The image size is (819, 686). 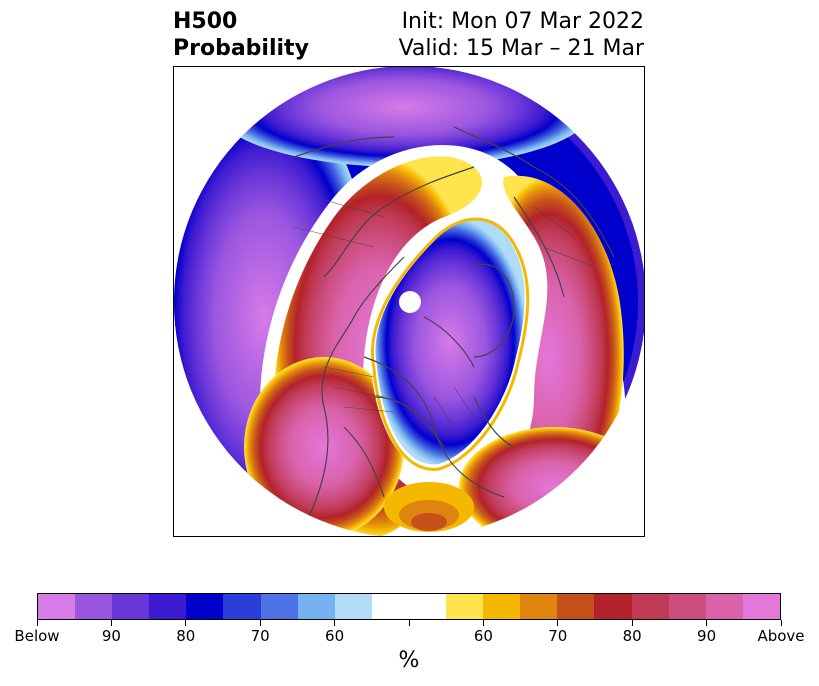 I want to click on product-title: Probability, so click(x=241, y=48).